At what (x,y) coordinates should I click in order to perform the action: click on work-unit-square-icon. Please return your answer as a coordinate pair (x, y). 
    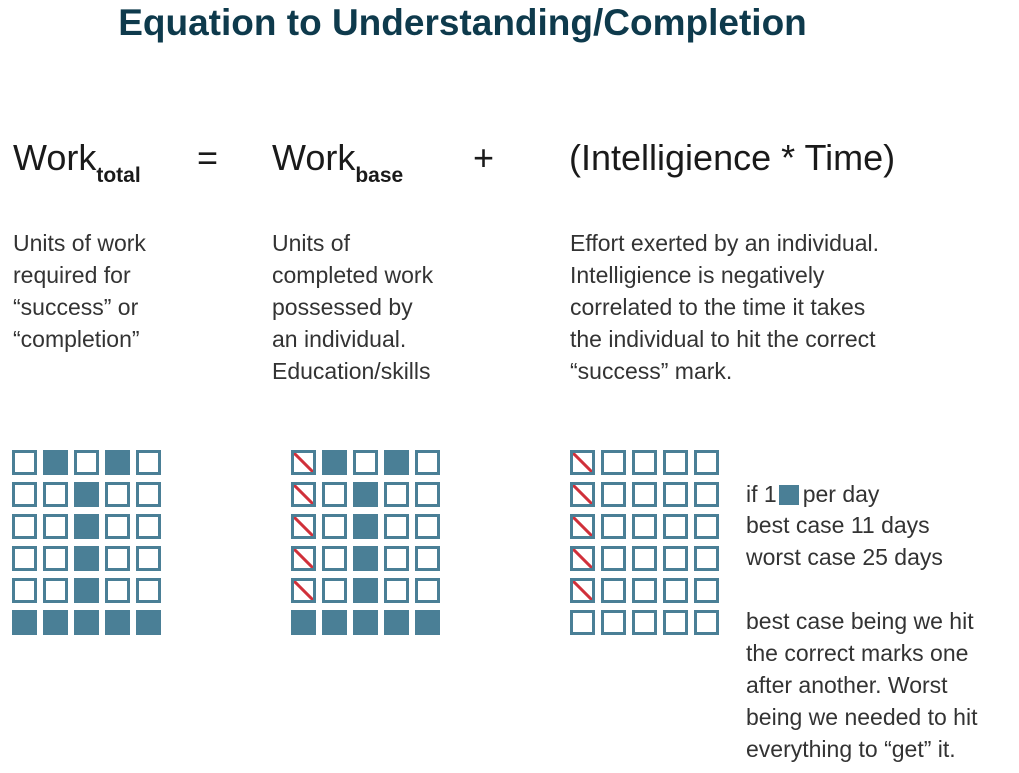
    Looking at the image, I should click on (788, 495).